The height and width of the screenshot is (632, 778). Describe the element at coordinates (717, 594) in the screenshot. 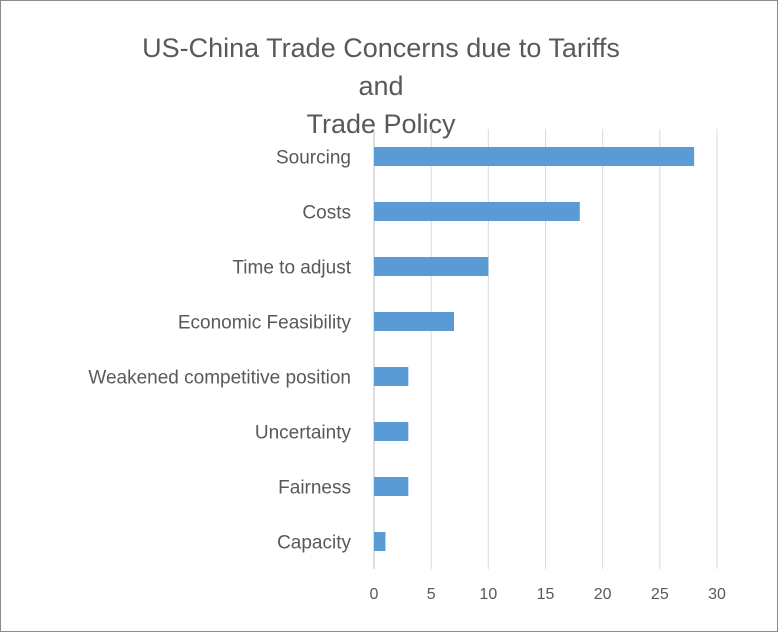

I see `x-tick-label: 30` at that location.